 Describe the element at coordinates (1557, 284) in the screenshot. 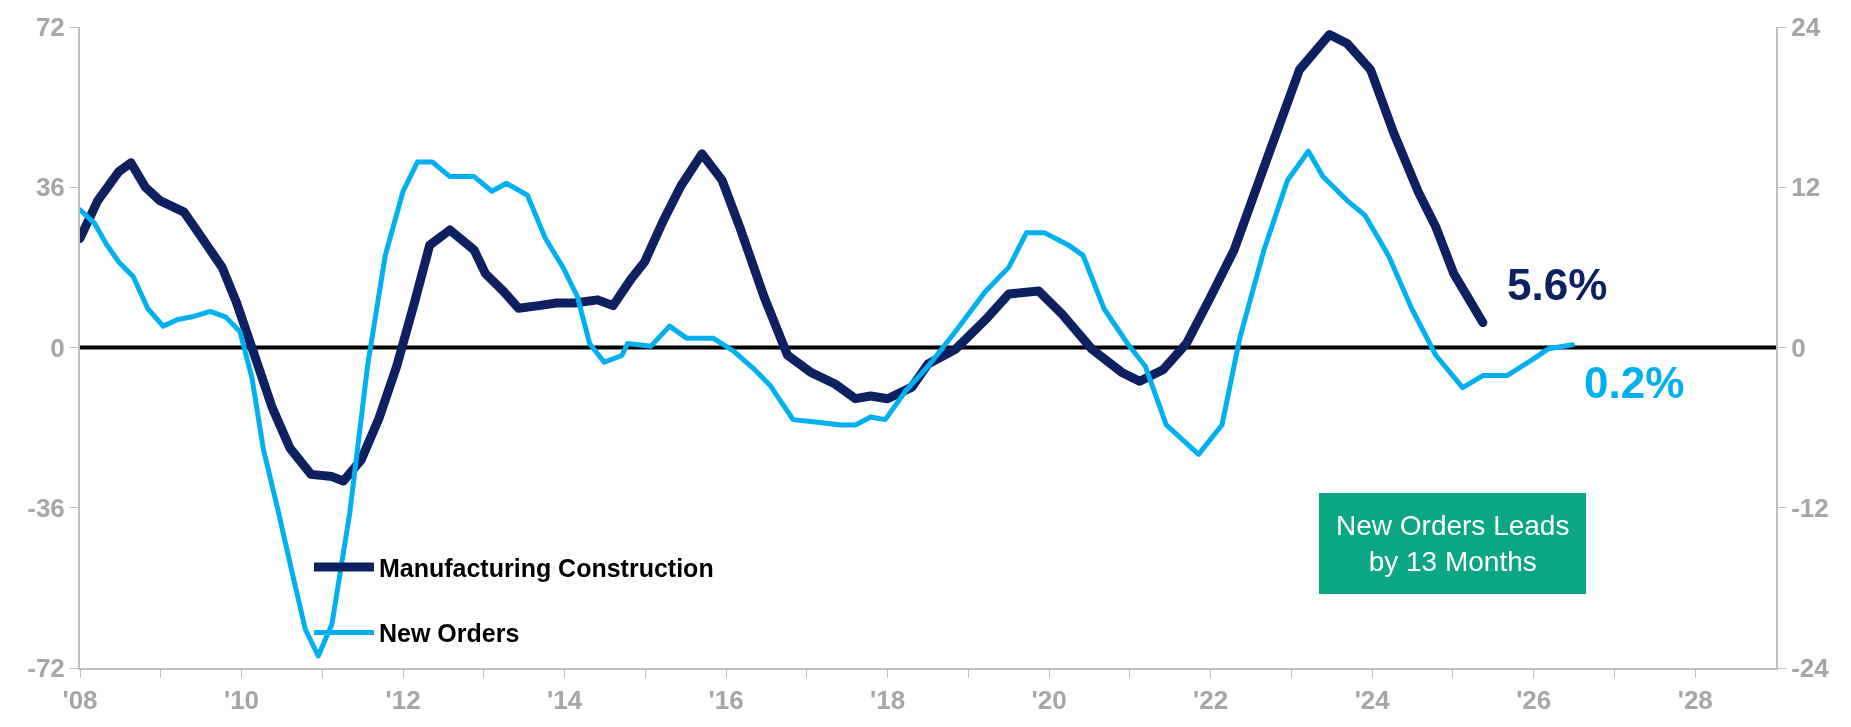

I see `data-label: 5.6%` at that location.